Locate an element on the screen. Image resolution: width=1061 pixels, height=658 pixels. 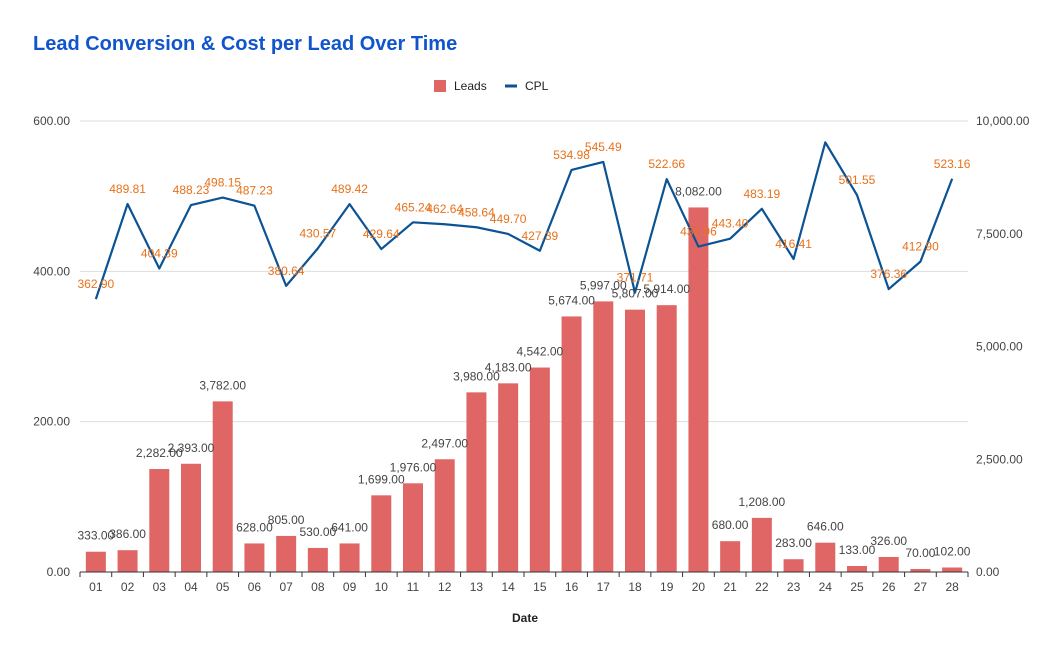
bar-data-label: 386.00 is located at coordinates (127, 534).